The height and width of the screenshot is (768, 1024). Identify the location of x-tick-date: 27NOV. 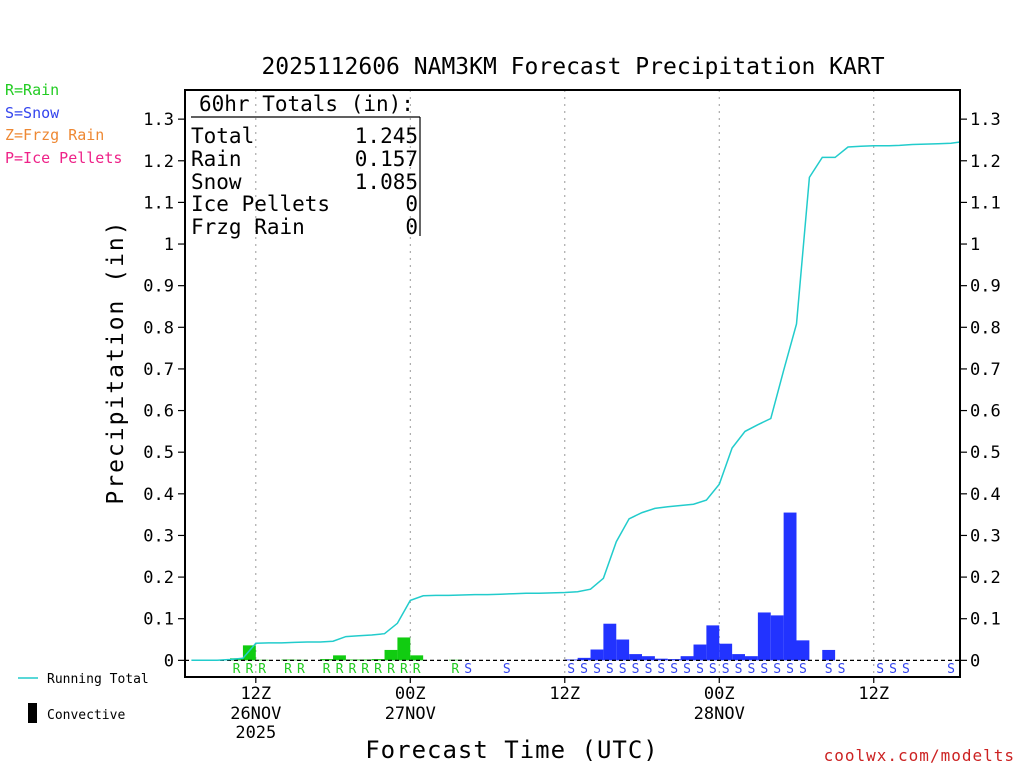
(410, 714).